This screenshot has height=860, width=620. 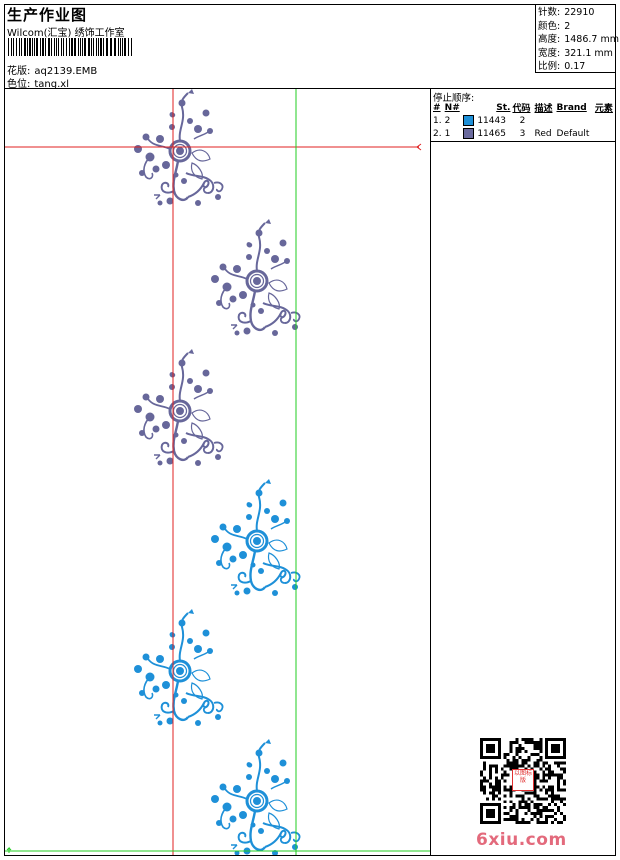 I want to click on row-brand: Default, so click(x=573, y=133).